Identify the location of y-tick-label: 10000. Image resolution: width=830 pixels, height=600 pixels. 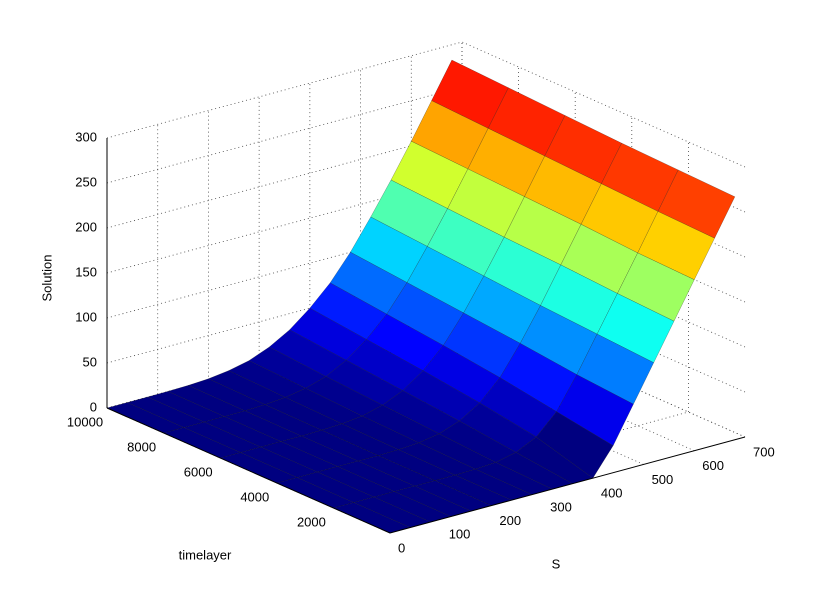
(85, 421).